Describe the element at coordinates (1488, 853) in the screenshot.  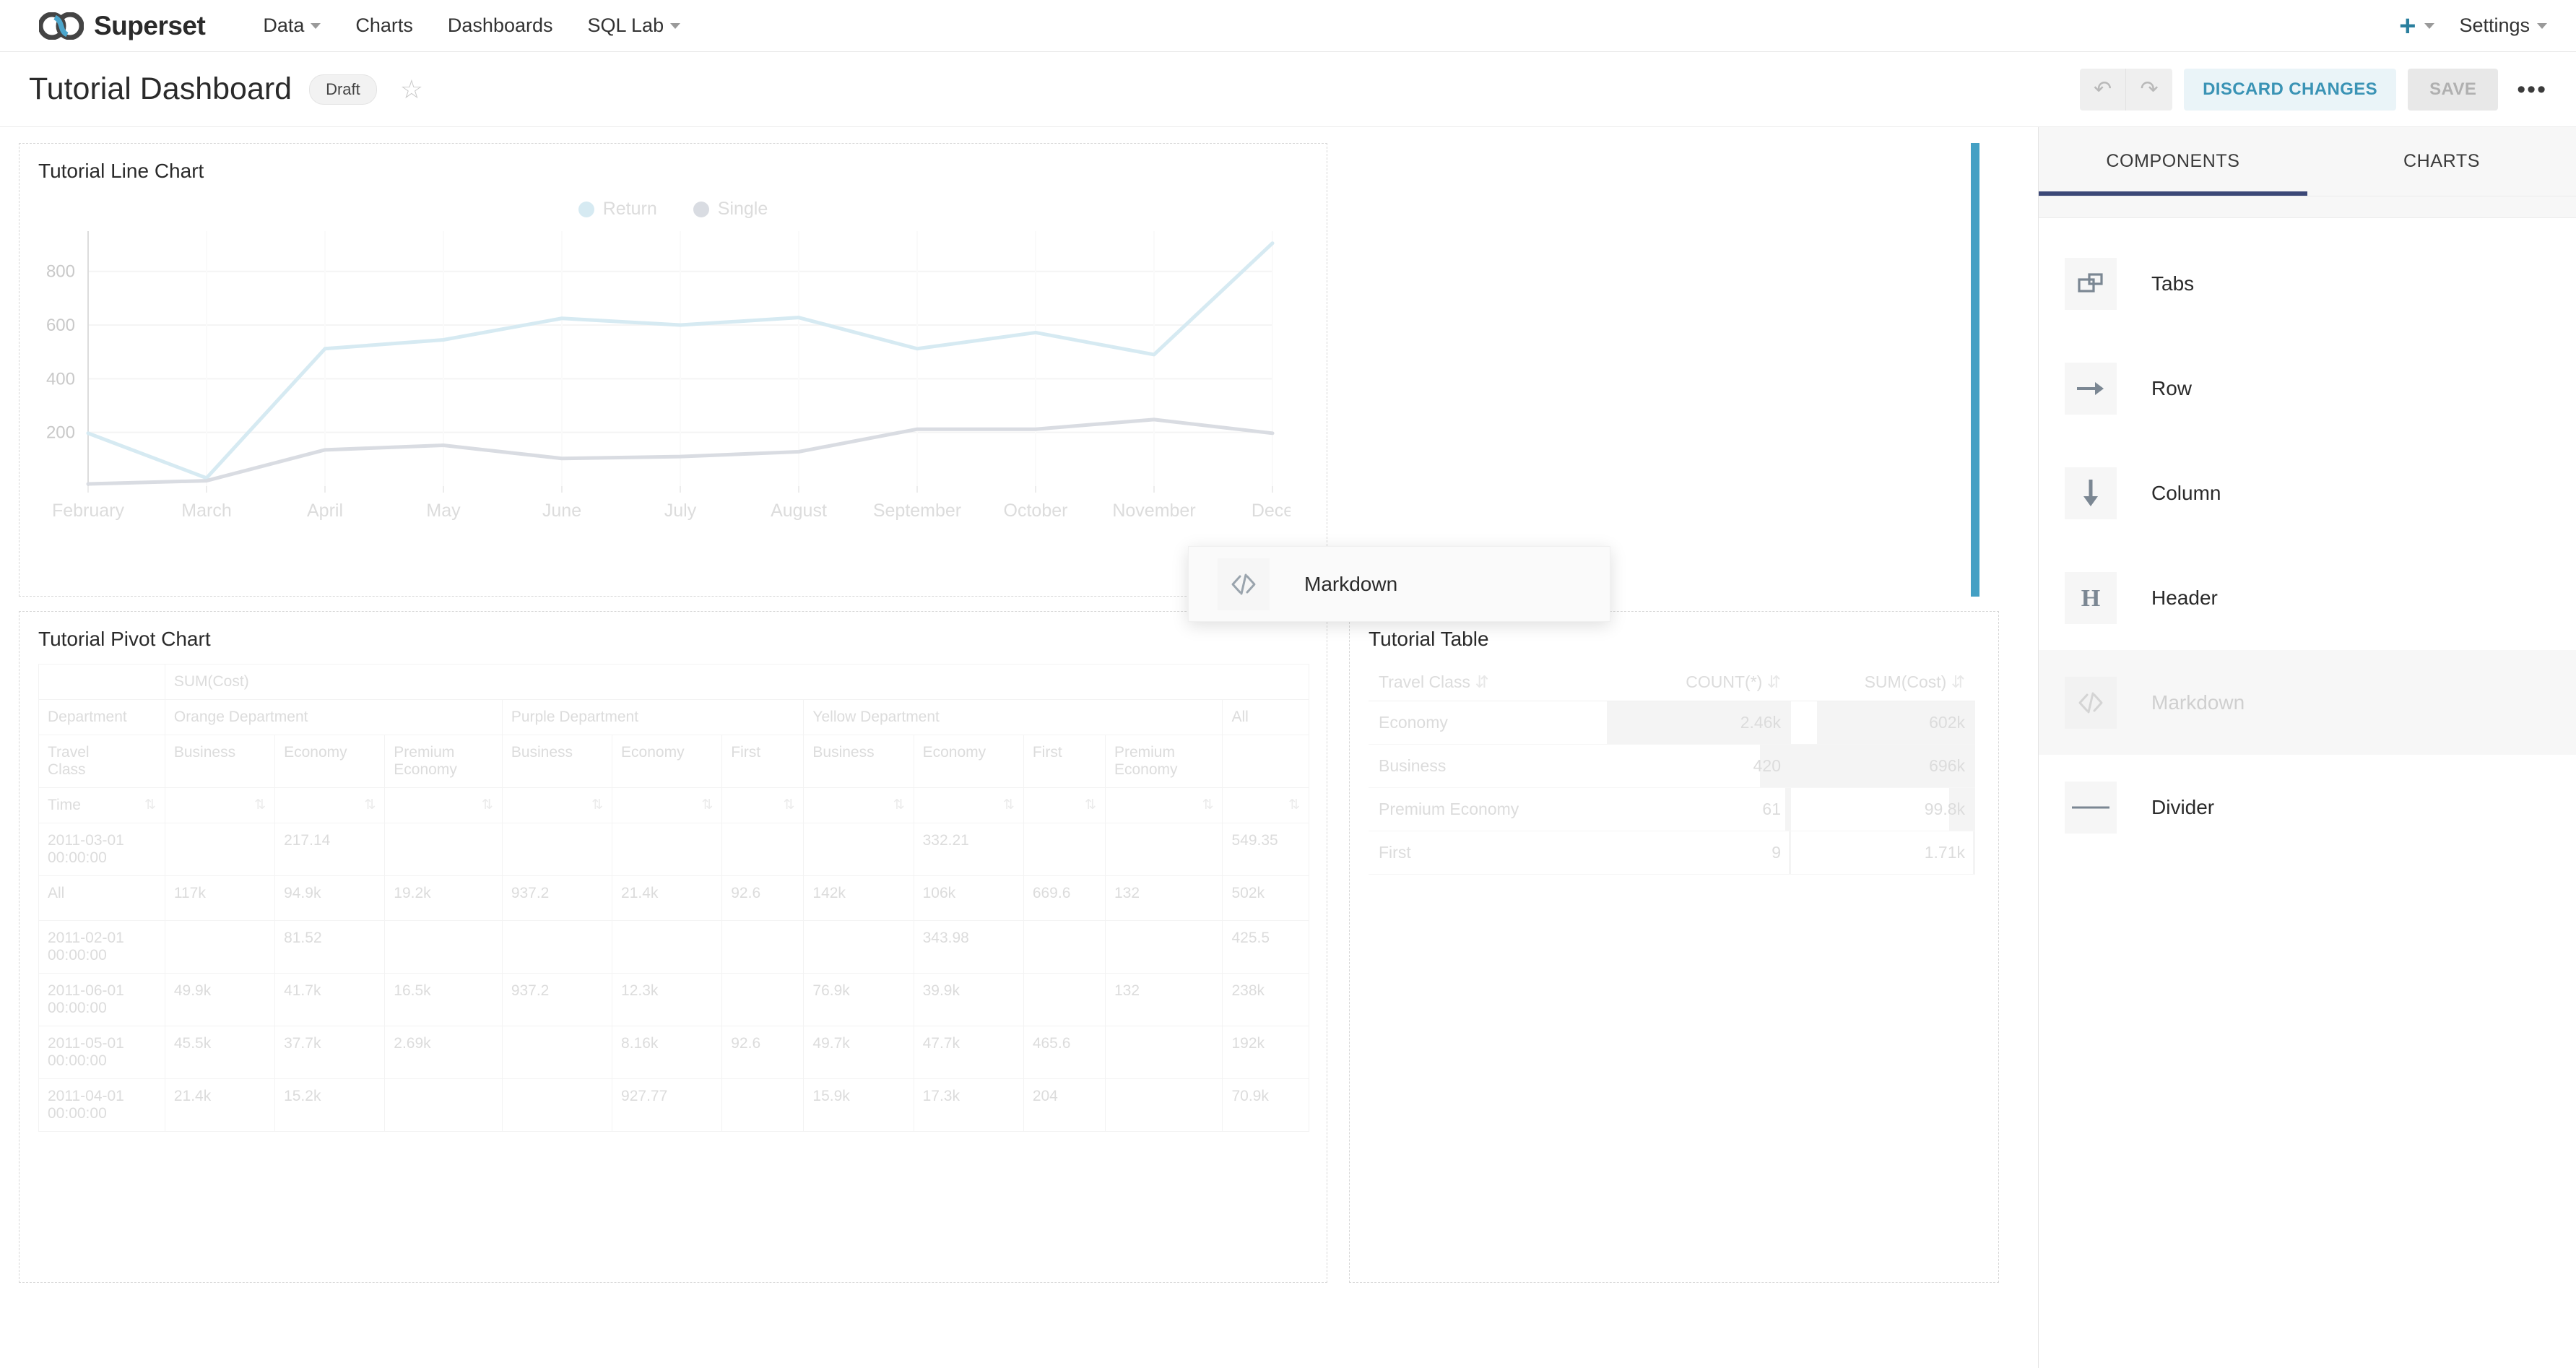
I see `cell-travel-class: First` at that location.